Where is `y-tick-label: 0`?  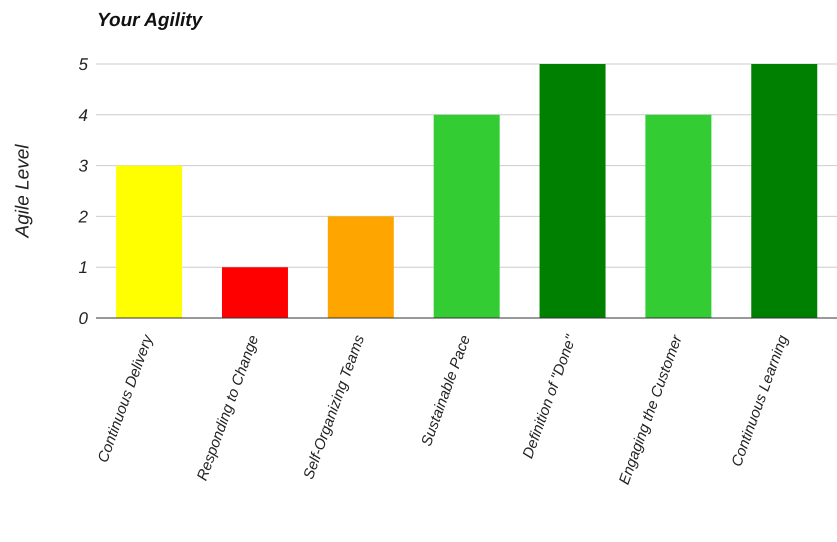
y-tick-label: 0 is located at coordinates (83, 318).